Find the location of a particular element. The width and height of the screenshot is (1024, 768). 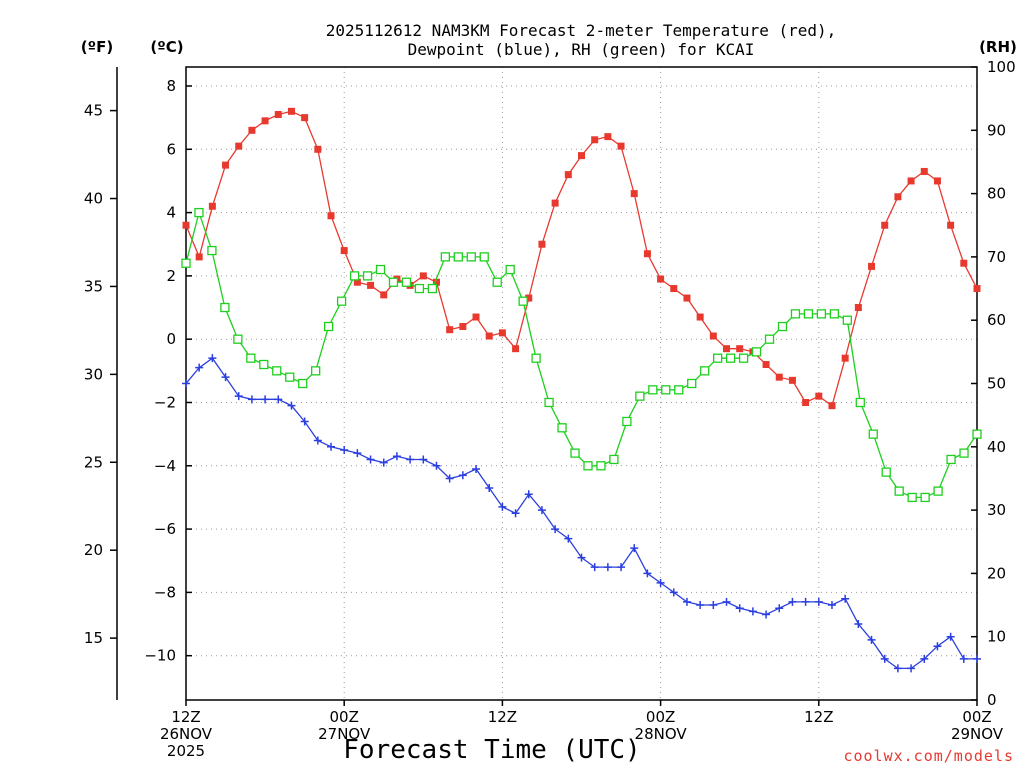

tick-label-rh: 90 is located at coordinates (996, 130).